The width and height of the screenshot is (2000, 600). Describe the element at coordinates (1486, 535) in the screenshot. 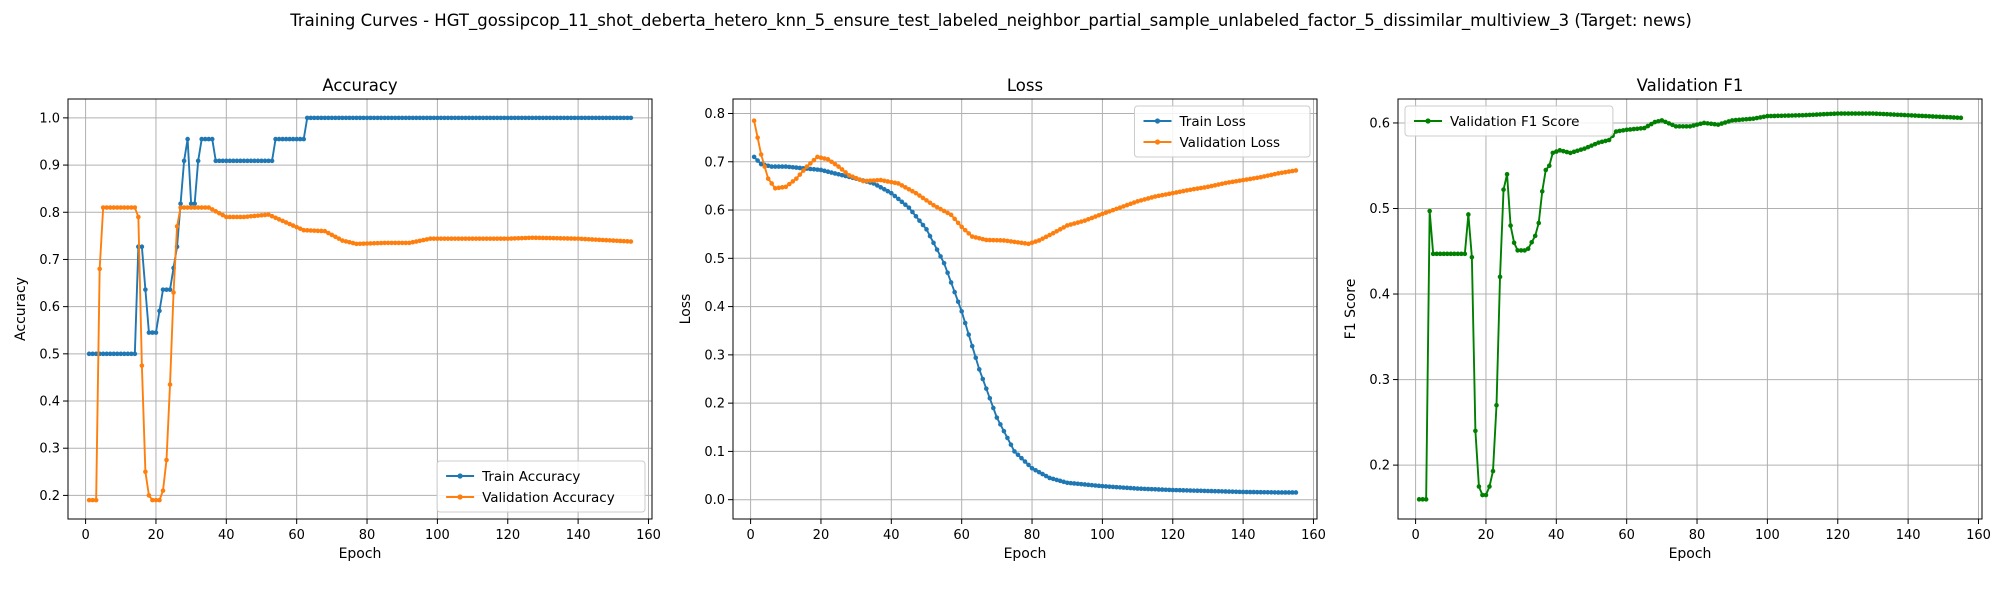

I see `f1-xtick-label: 20` at that location.